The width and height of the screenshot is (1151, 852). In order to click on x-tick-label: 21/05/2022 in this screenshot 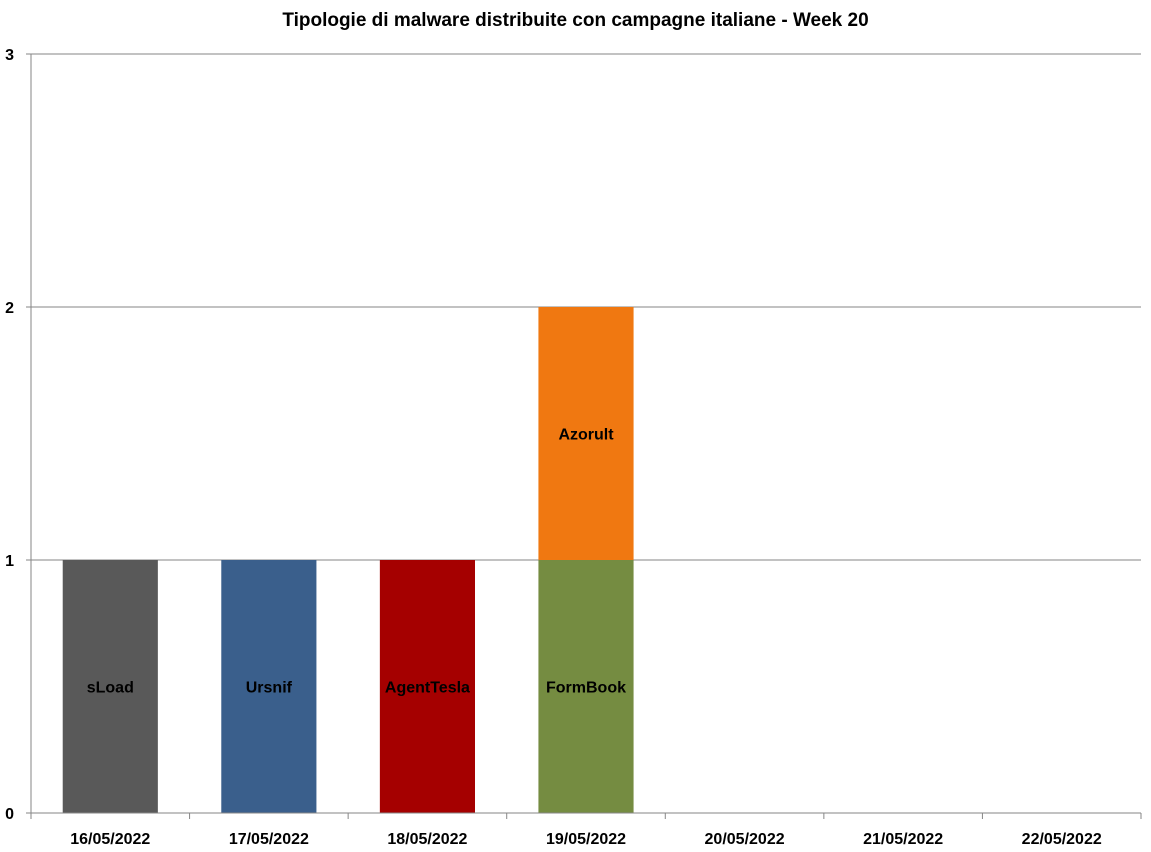, I will do `click(903, 839)`.